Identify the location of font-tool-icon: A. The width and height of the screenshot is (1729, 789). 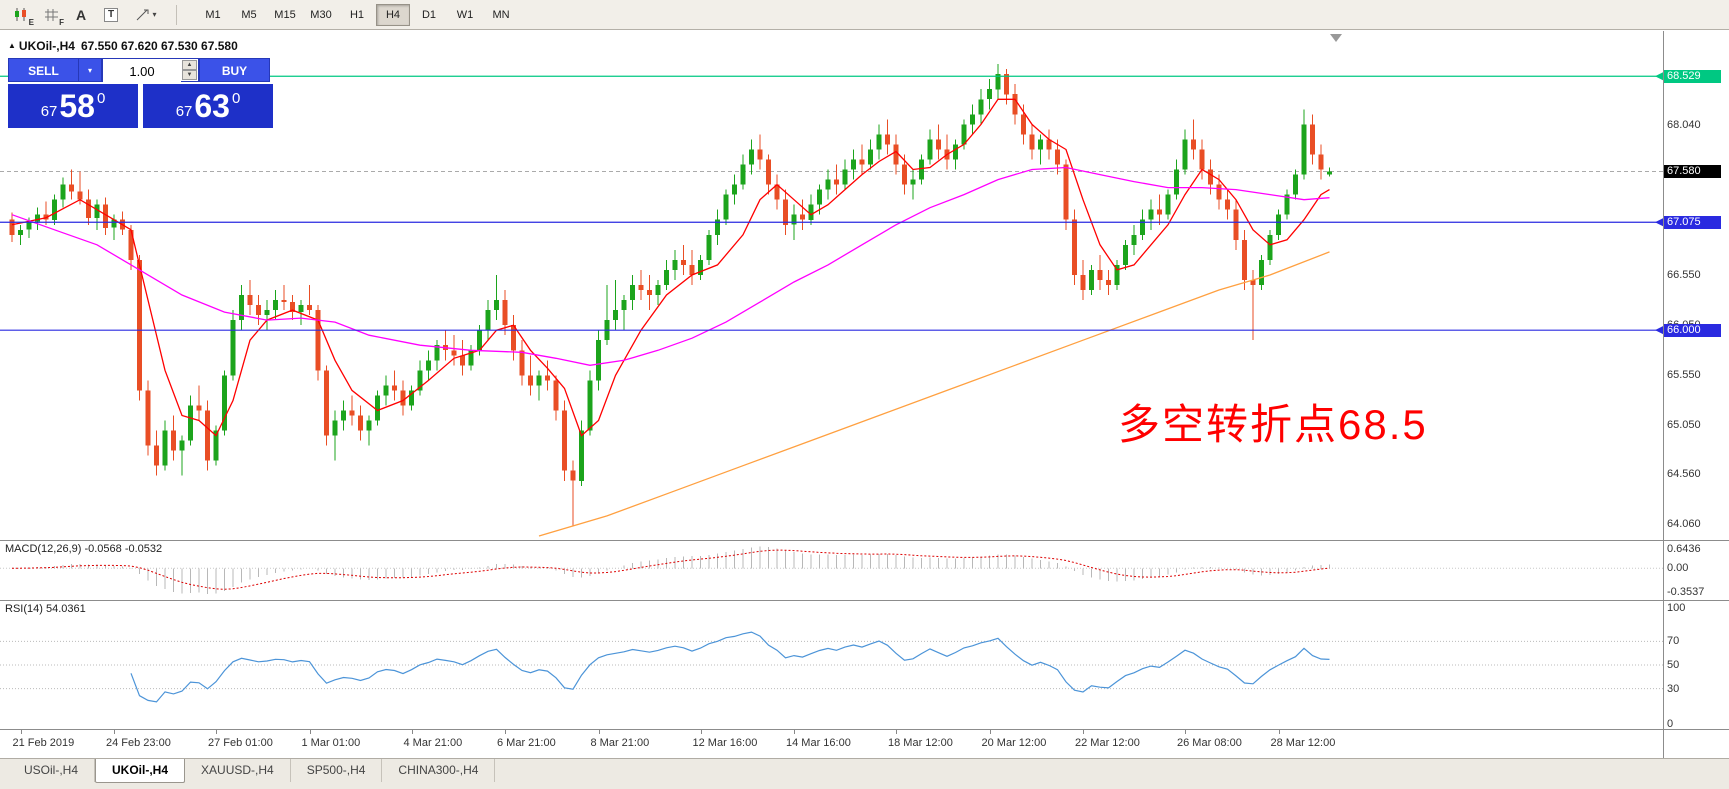
(81, 15).